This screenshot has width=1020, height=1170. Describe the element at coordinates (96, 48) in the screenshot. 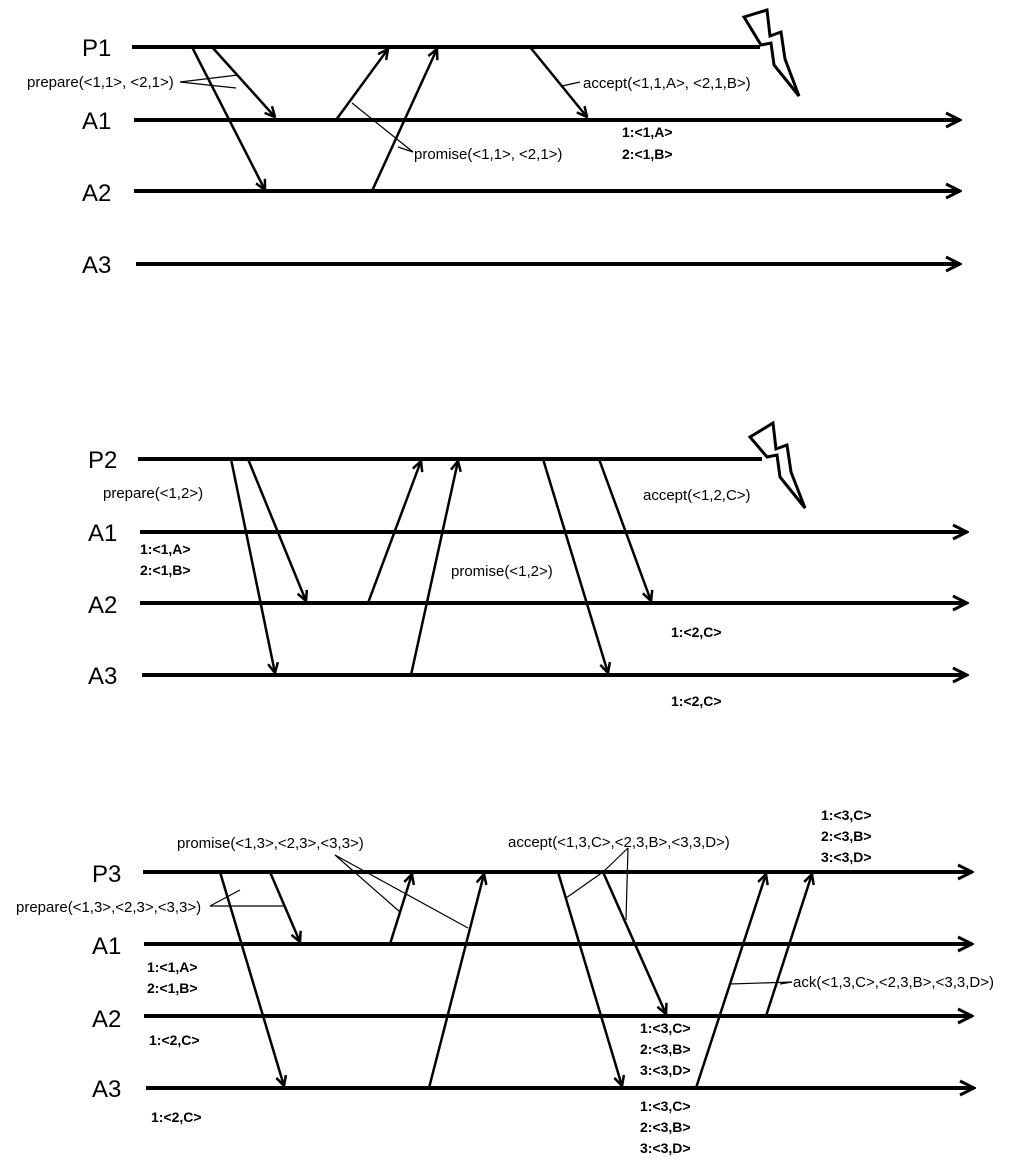

I see `proposer-label: P1` at that location.